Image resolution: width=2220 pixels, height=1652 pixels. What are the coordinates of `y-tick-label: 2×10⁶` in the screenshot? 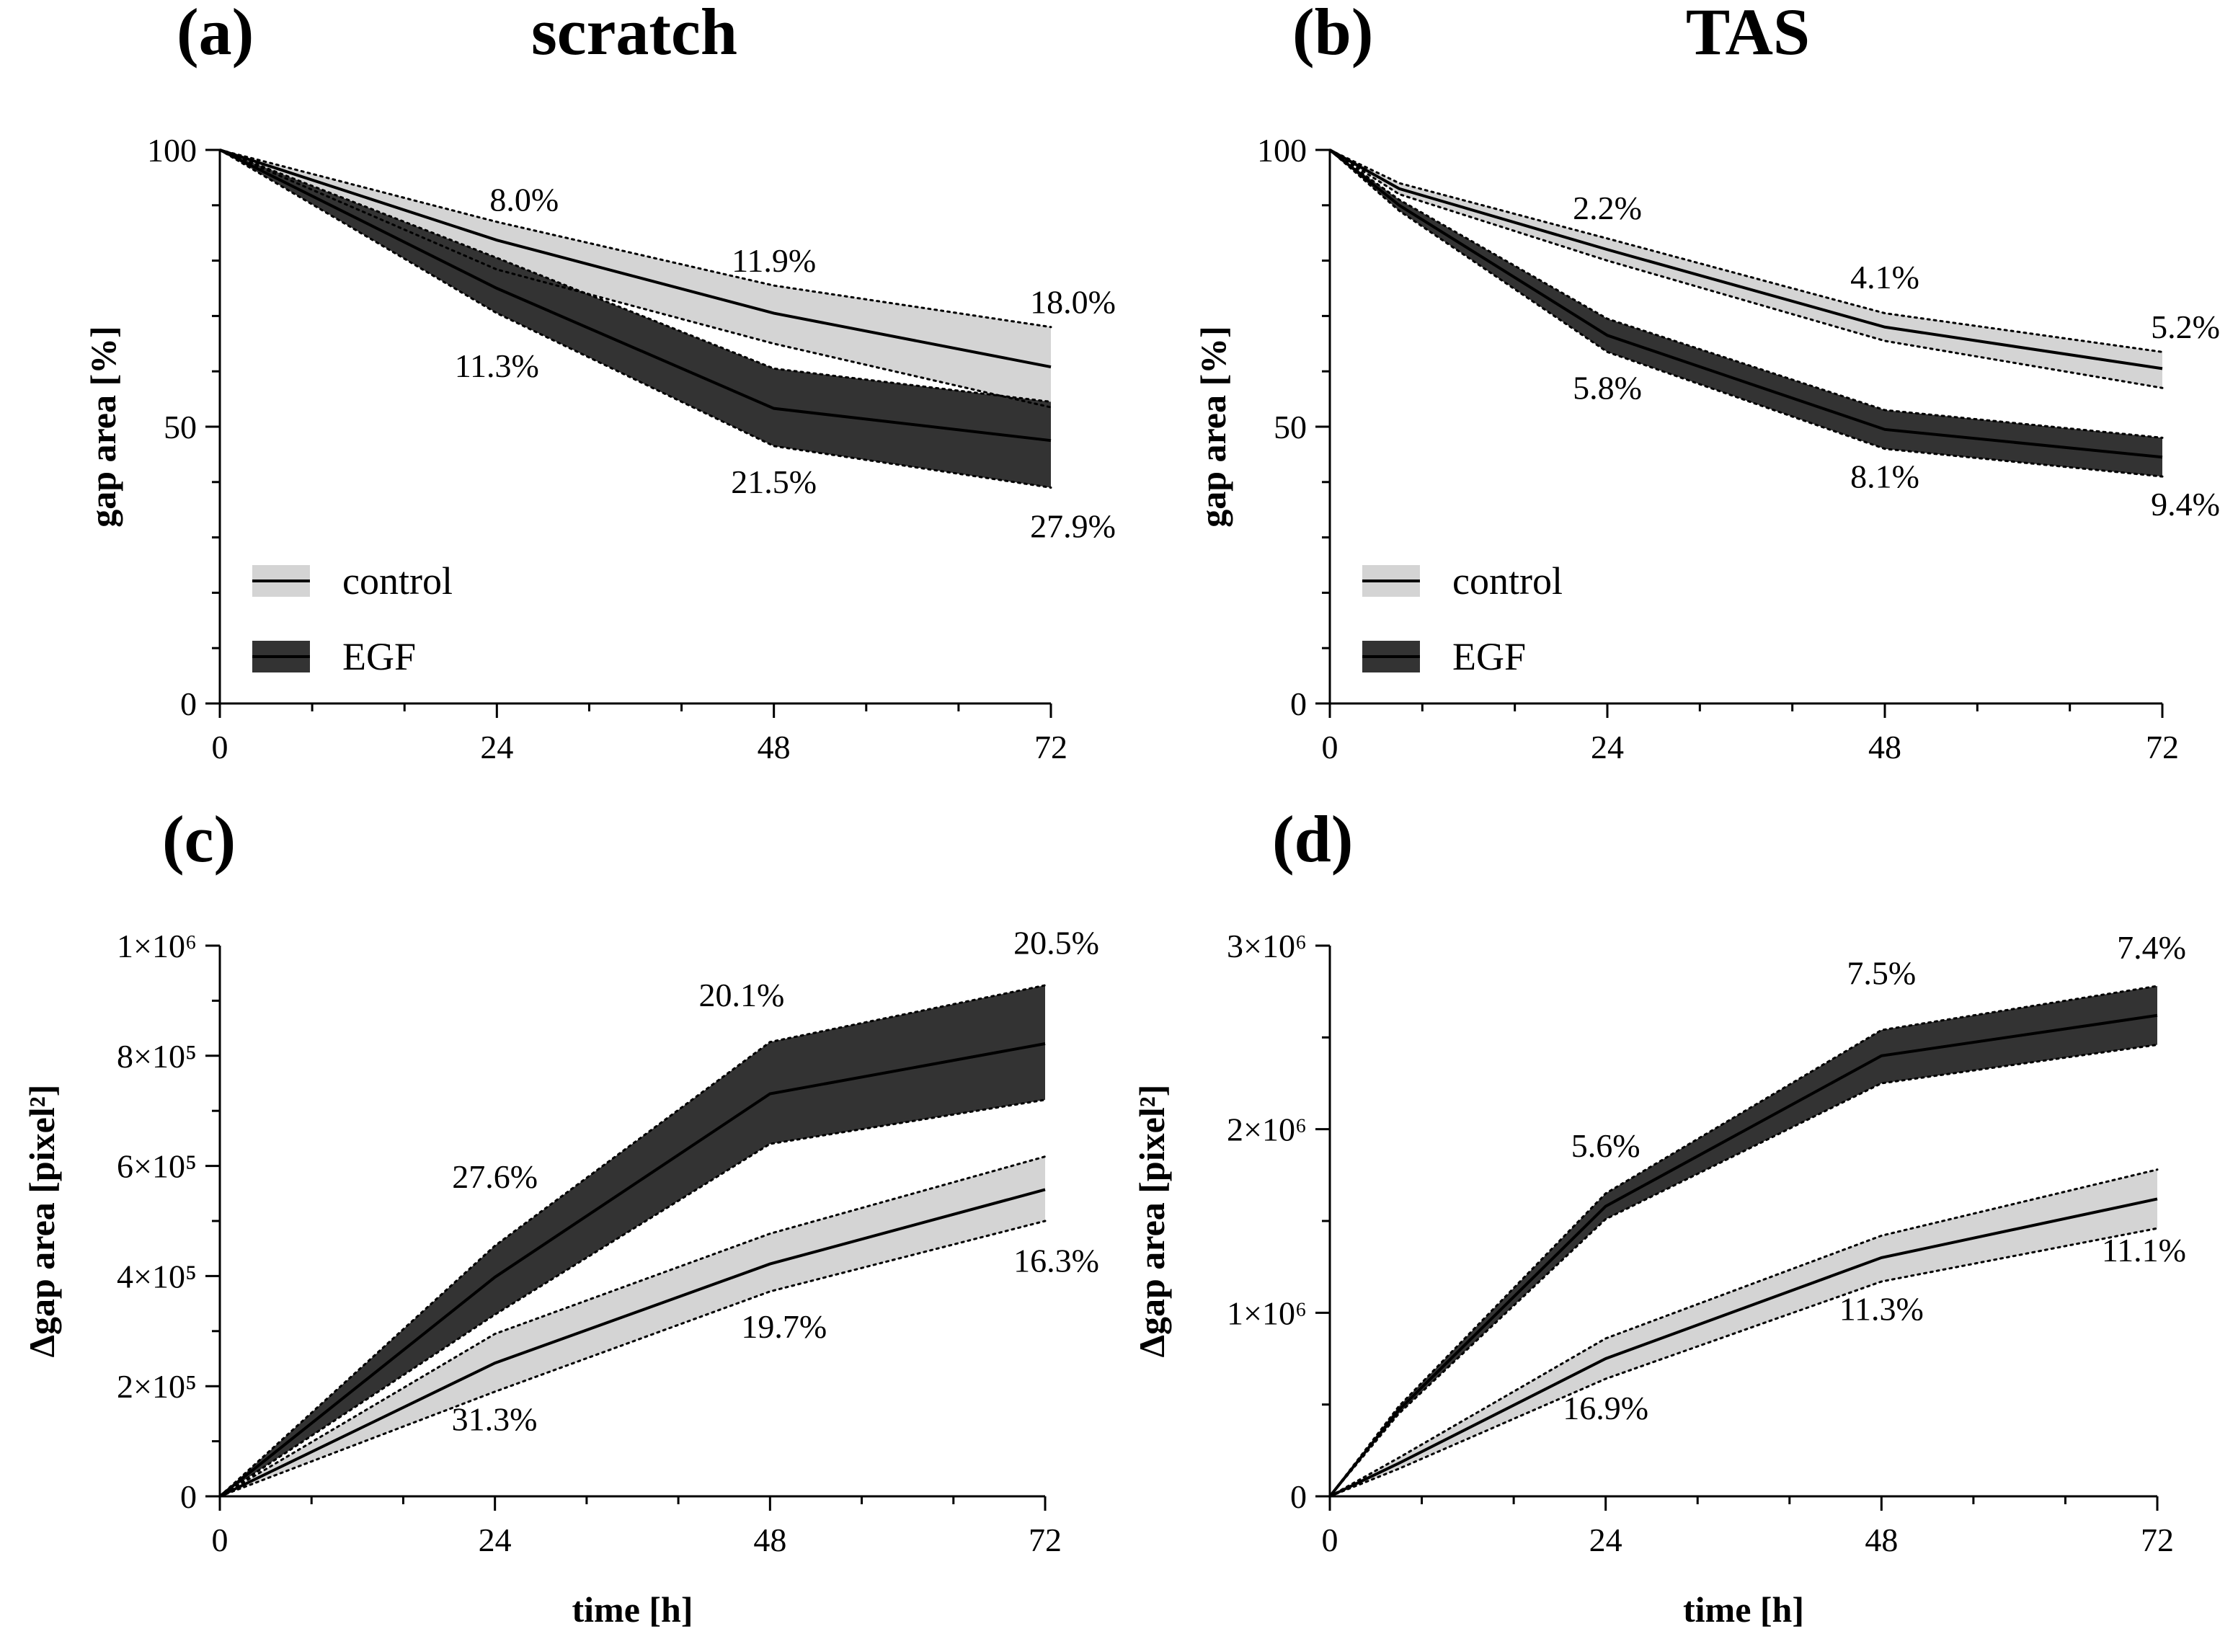 It's located at (1267, 1129).